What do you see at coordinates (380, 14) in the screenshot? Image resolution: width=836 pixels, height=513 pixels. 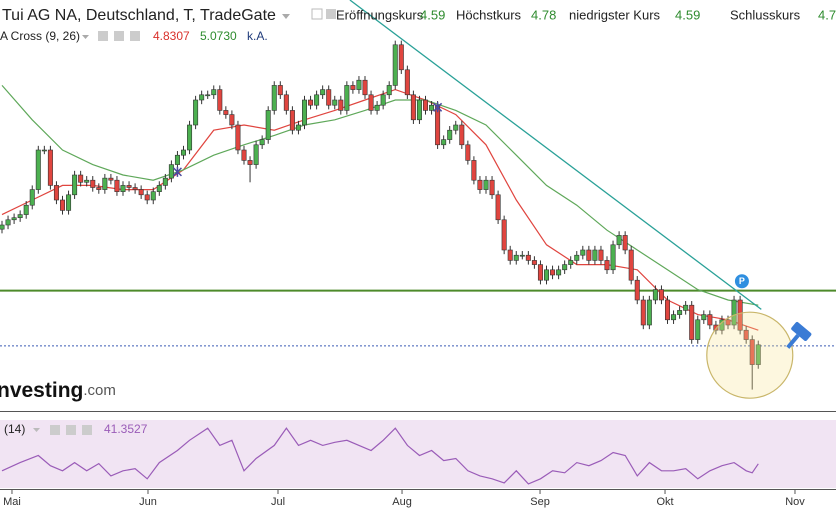 I see `quote-label: Eröffnungskurs` at bounding box center [380, 14].